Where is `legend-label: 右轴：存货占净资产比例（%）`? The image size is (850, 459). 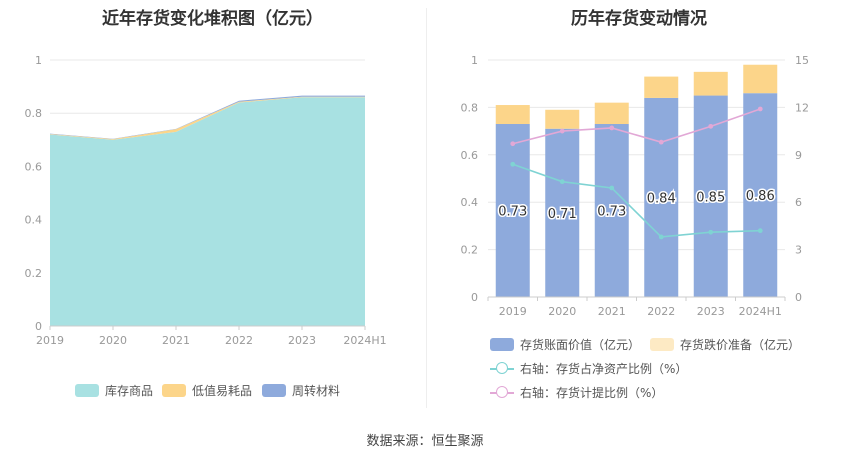
legend-label: 右轴：存货占净资产比例（%） is located at coordinates (604, 369).